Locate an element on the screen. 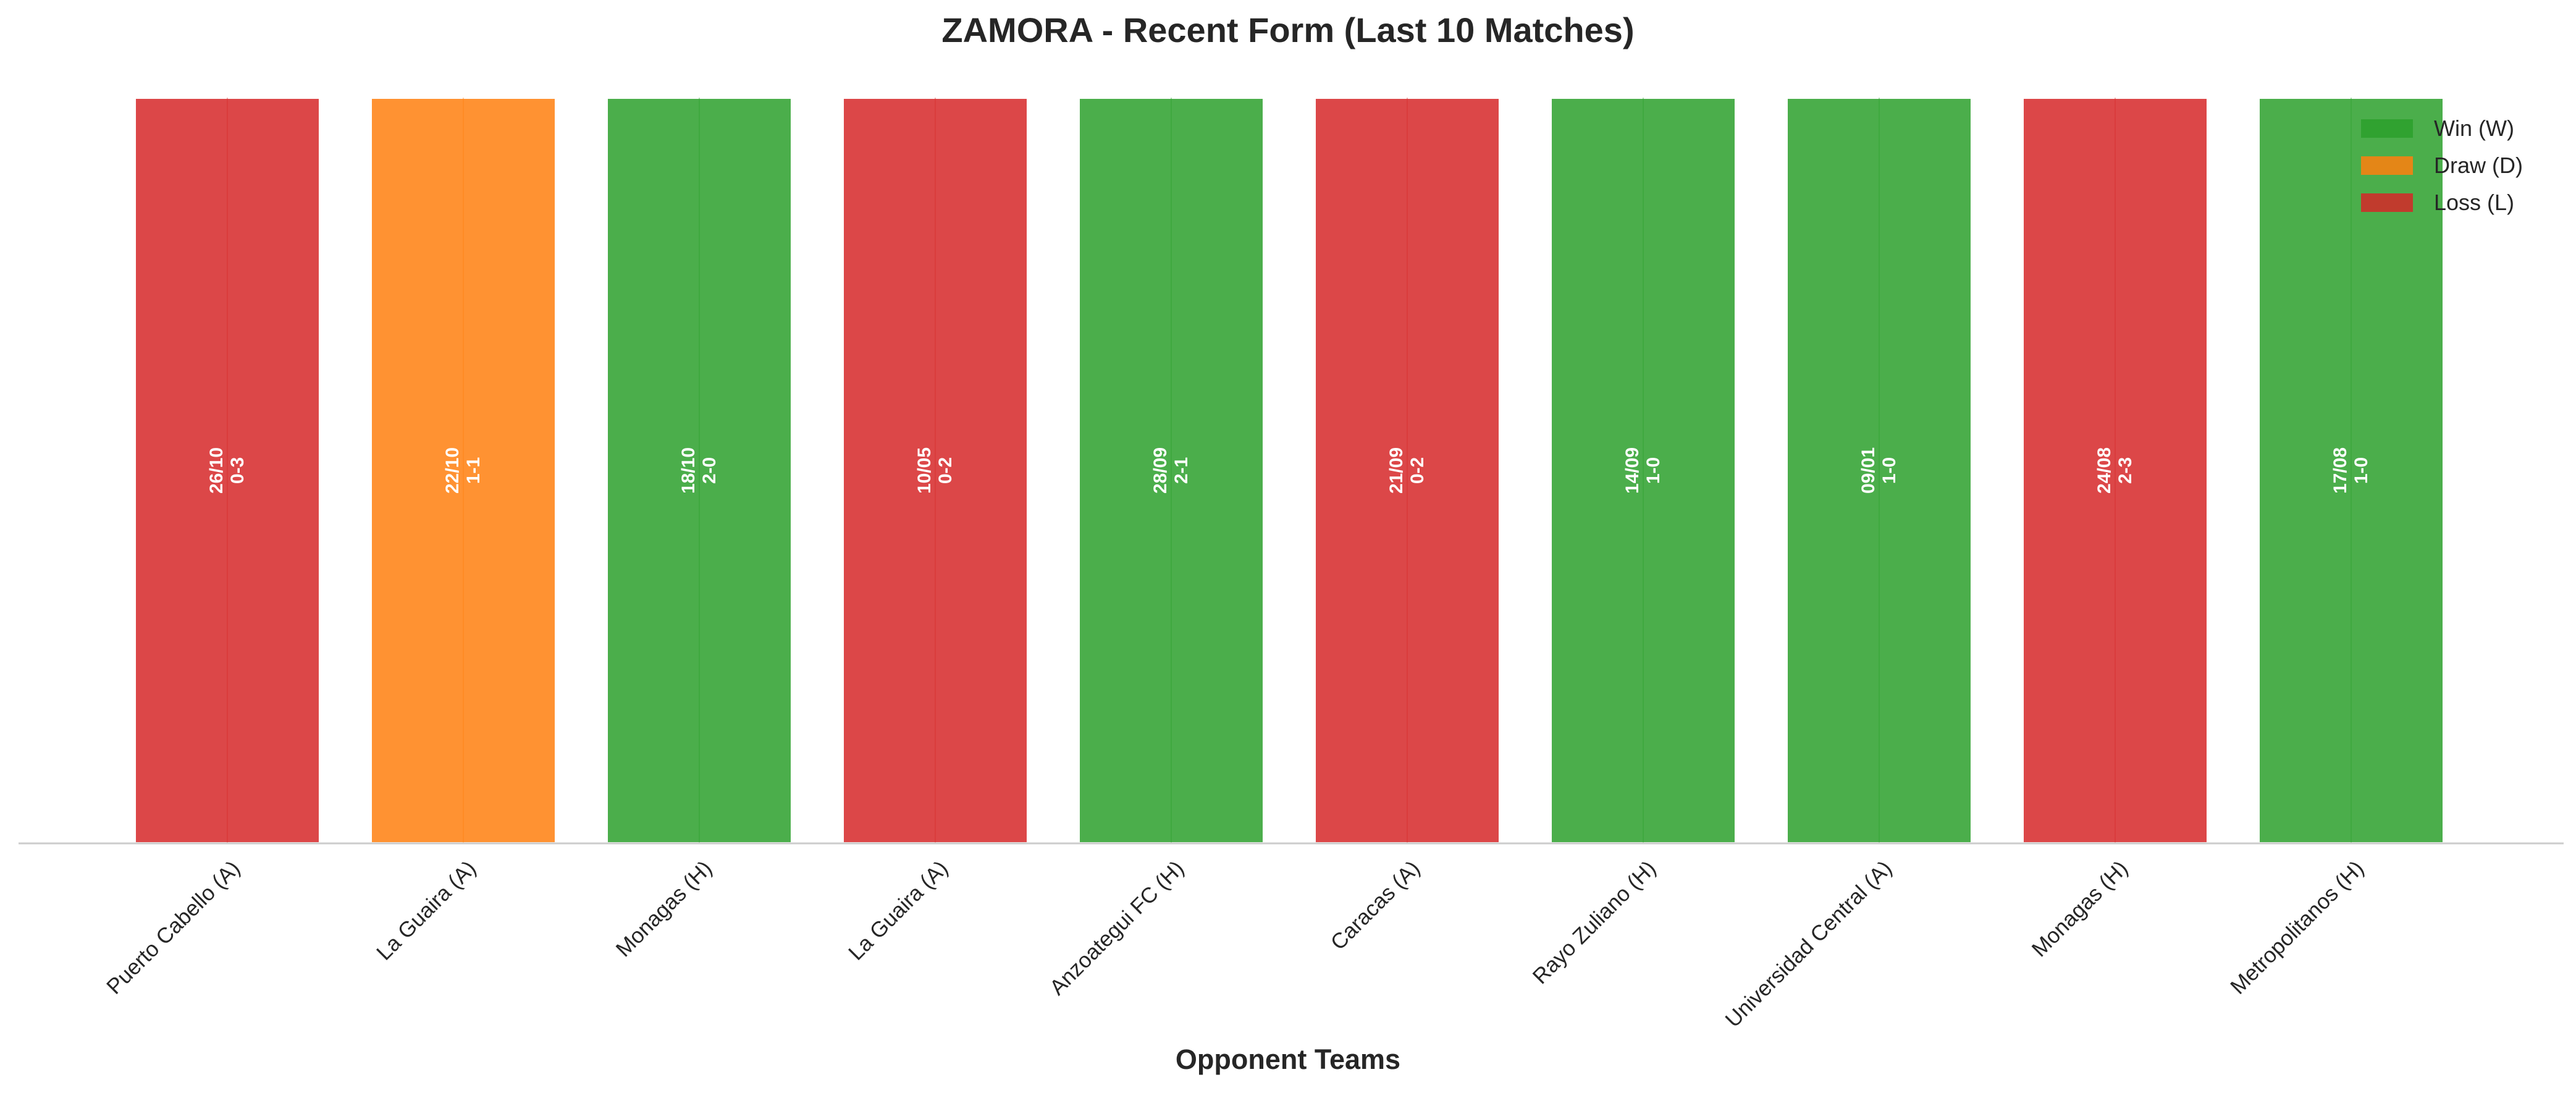 Image resolution: width=2576 pixels, height=1093 pixels. chart-title: ZAMORA - Recent Form (Last 10 Matches) is located at coordinates (1287, 30).